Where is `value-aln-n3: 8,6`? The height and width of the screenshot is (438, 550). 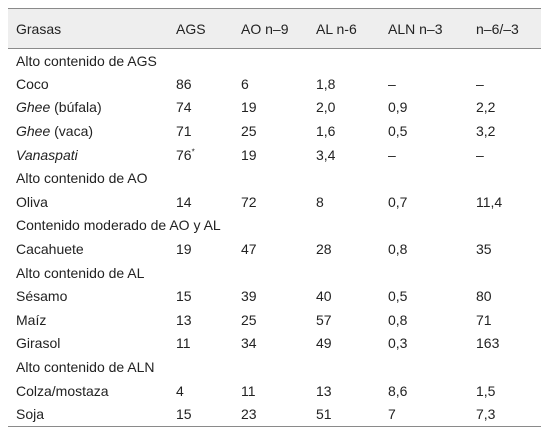
value-aln-n3: 8,6 is located at coordinates (424, 391).